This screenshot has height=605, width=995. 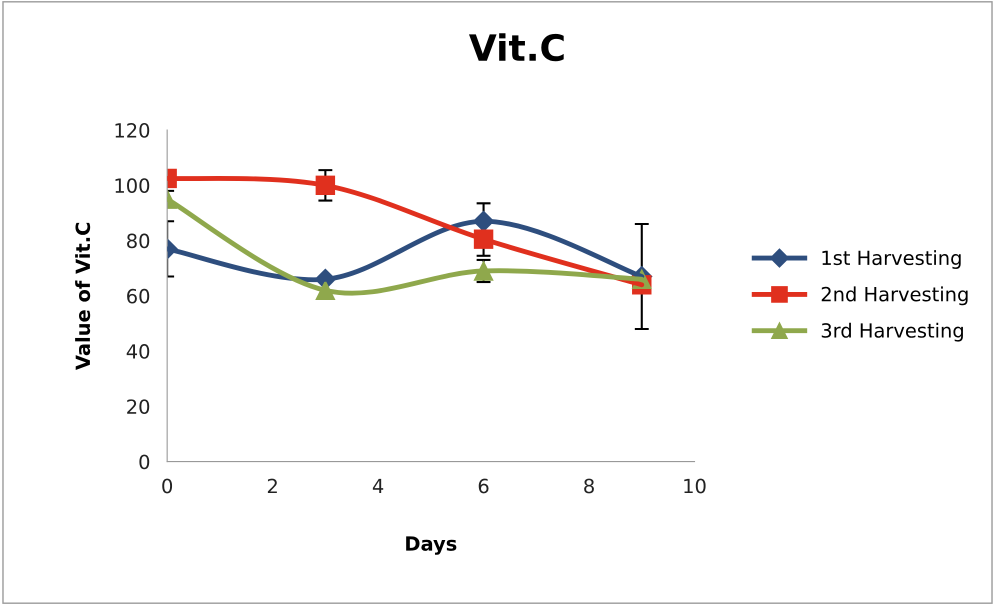 What do you see at coordinates (892, 332) in the screenshot?
I see `legend-label: 3rd Harvesting` at bounding box center [892, 332].